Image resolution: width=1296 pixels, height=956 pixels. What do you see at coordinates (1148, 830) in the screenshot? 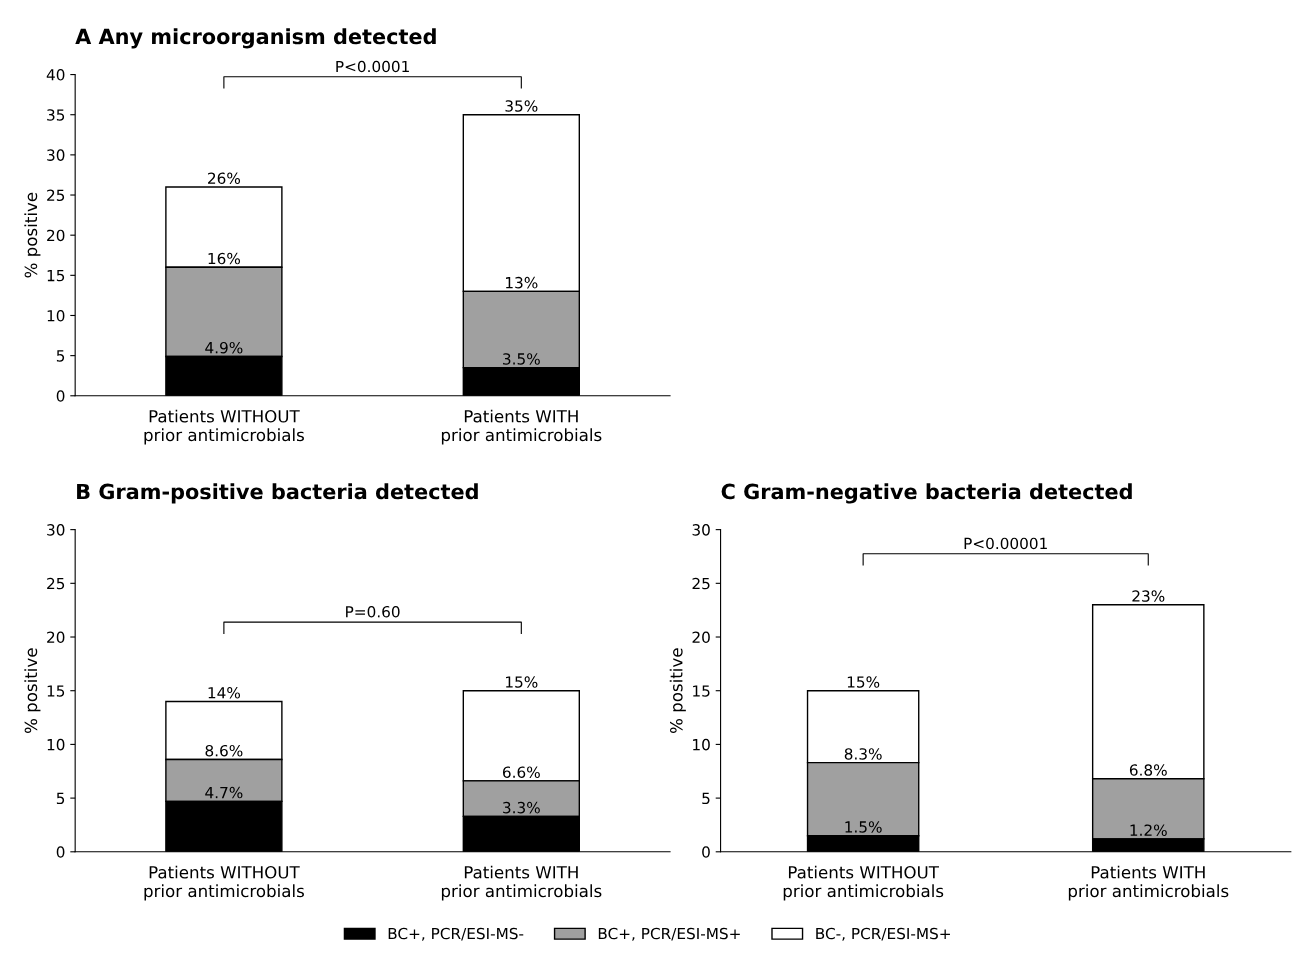
I see `annotation: 1.2%` at bounding box center [1148, 830].